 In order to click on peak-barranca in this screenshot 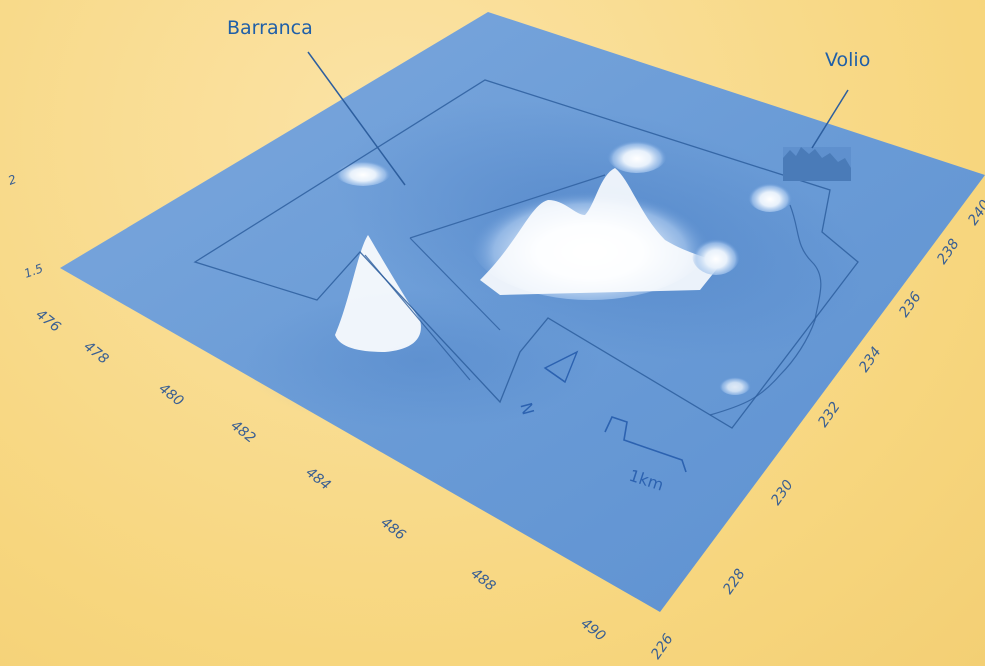, I will do `click(363, 172)`.